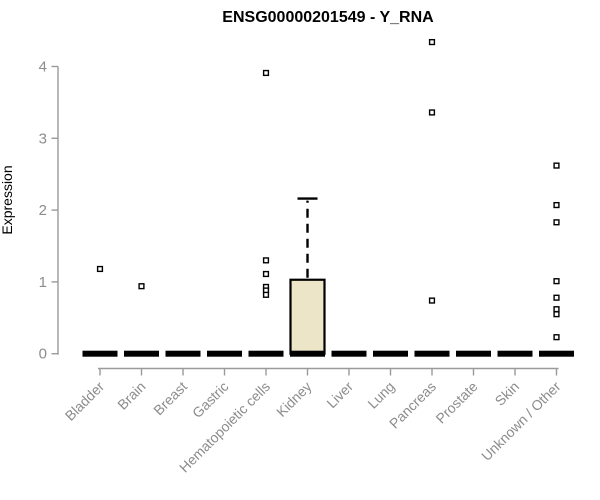 This screenshot has height=500, width=600. What do you see at coordinates (43, 67) in the screenshot?
I see `y-tick-label: 4` at bounding box center [43, 67].